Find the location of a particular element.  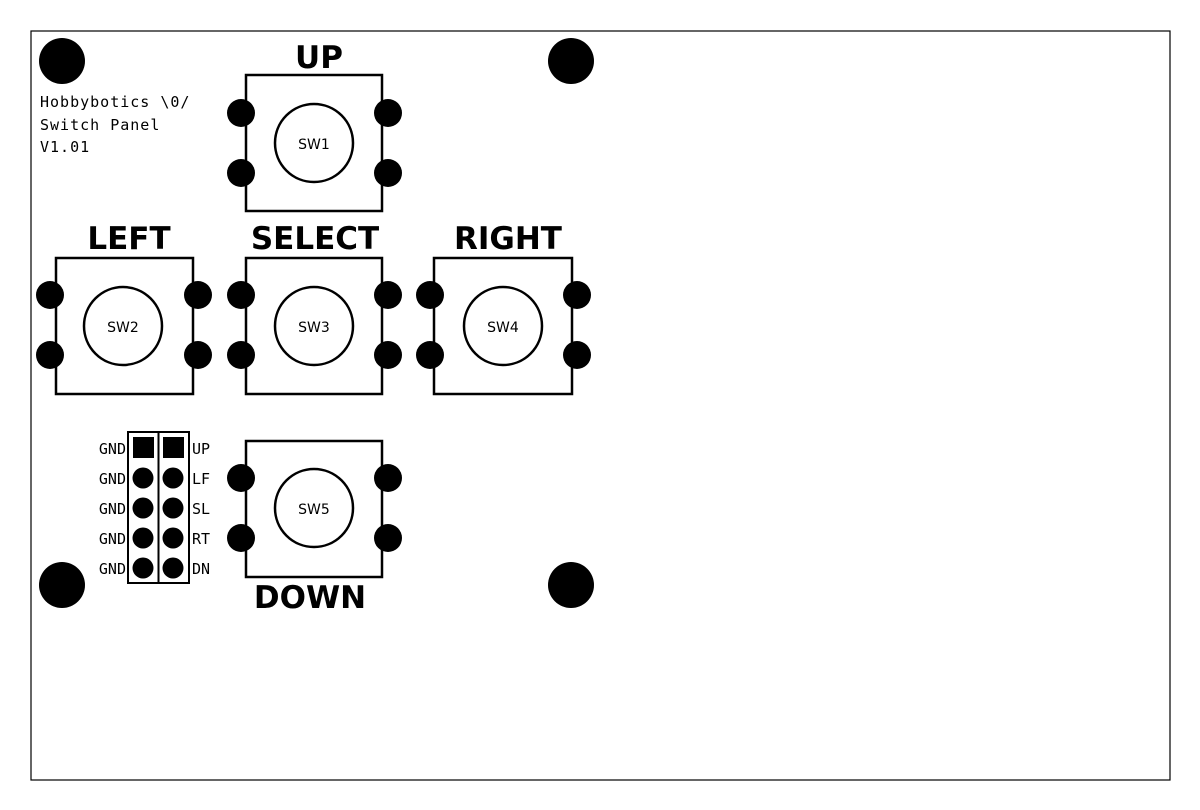

switch-direction-label: DOWN is located at coordinates (310, 598).